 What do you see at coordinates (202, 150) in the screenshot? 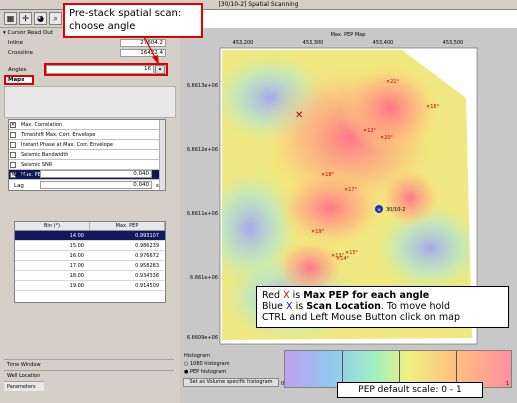
I see `y-tick-label: 6.6612e+06` at bounding box center [202, 150].